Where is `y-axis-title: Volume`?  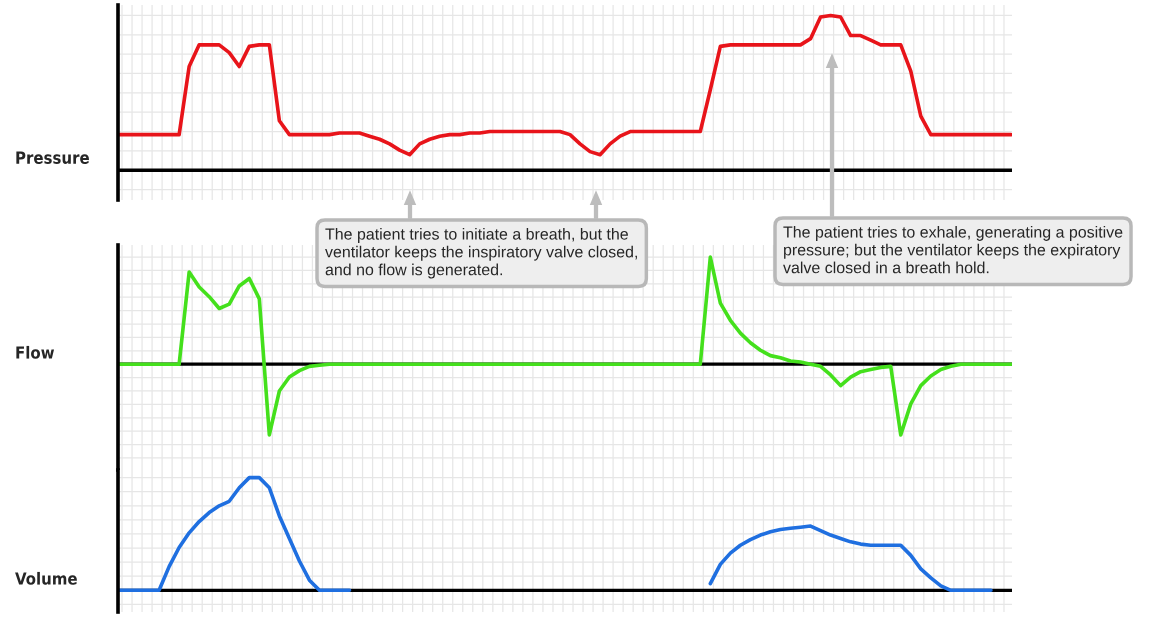 y-axis-title: Volume is located at coordinates (46, 578).